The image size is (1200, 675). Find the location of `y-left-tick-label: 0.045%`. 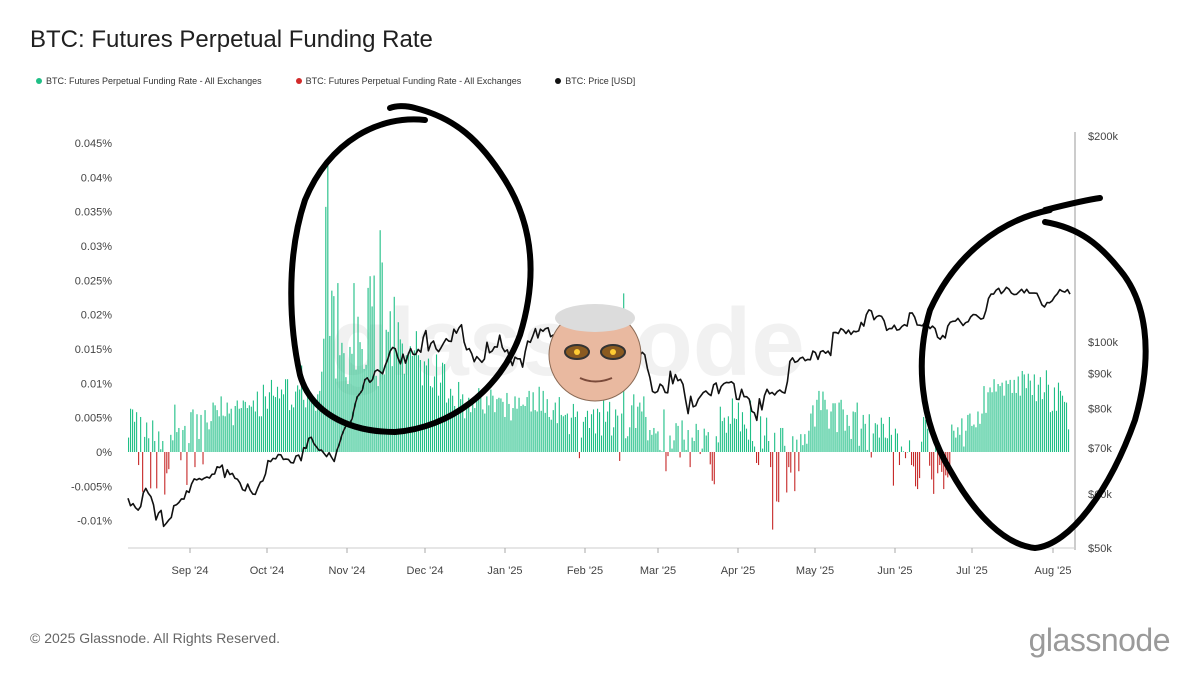

y-left-tick-label: 0.045% is located at coordinates (94, 144).